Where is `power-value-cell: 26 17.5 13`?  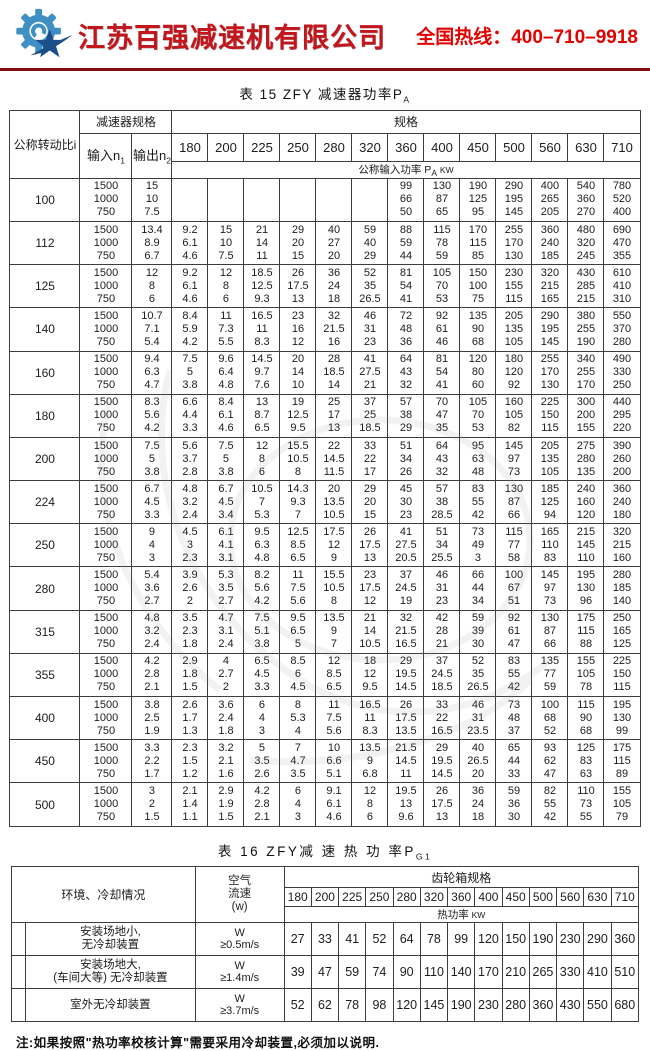 power-value-cell: 26 17.5 13 is located at coordinates (370, 545).